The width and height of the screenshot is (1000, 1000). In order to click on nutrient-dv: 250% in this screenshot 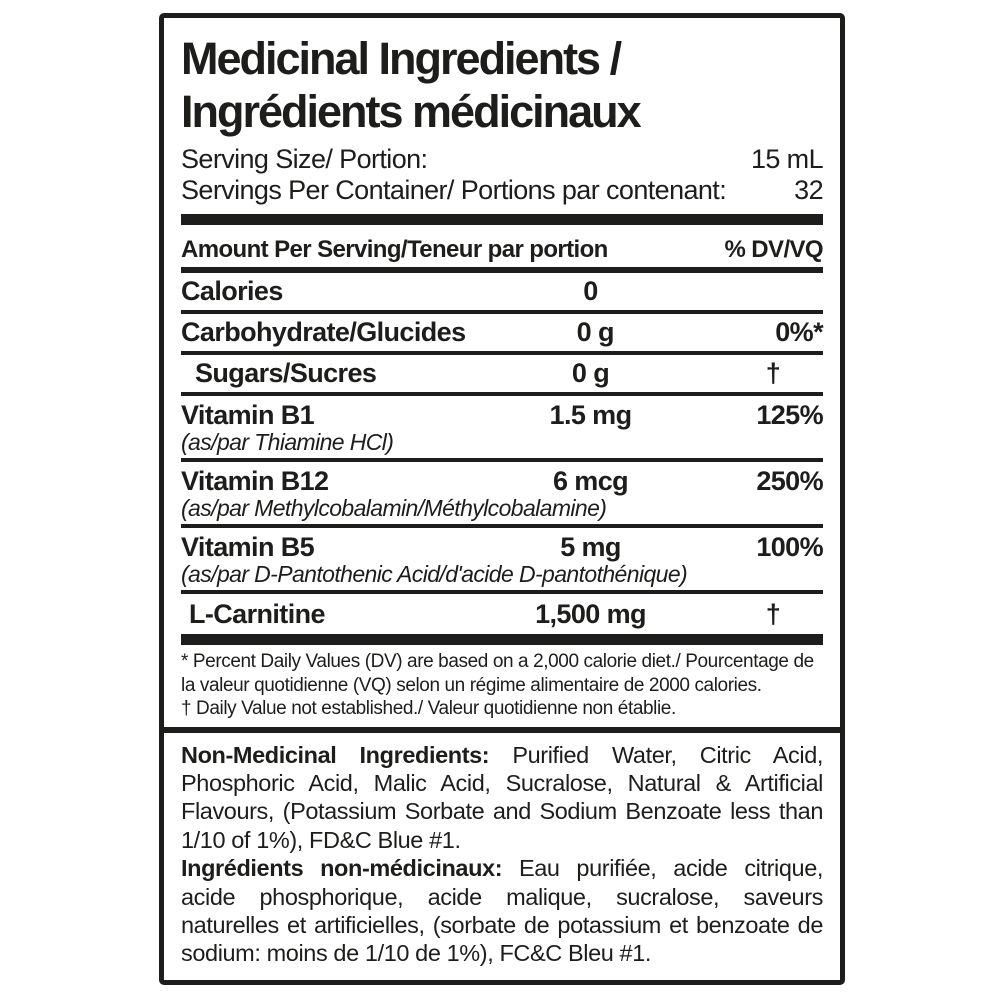, I will do `click(789, 481)`.